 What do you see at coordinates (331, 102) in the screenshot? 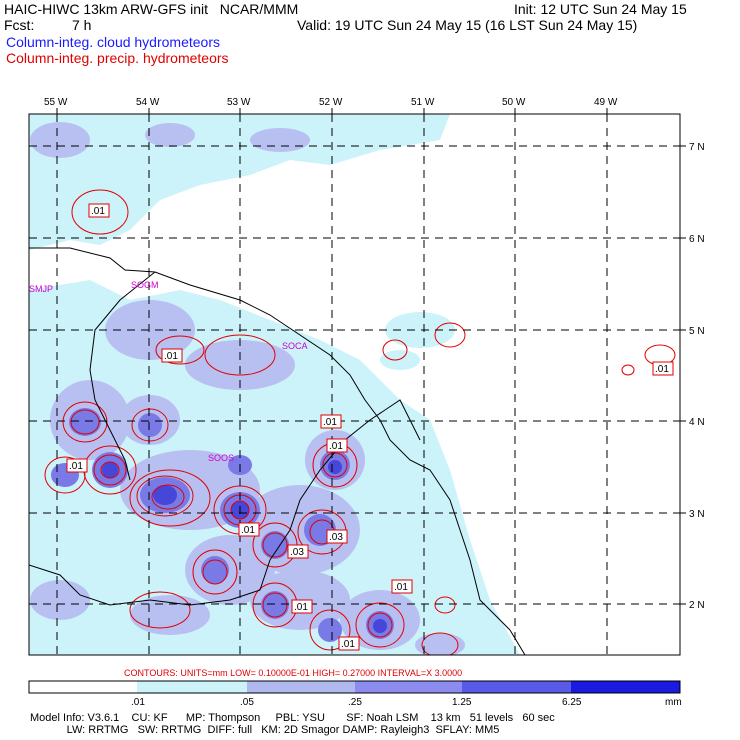
I see `lon-label: 52 W` at bounding box center [331, 102].